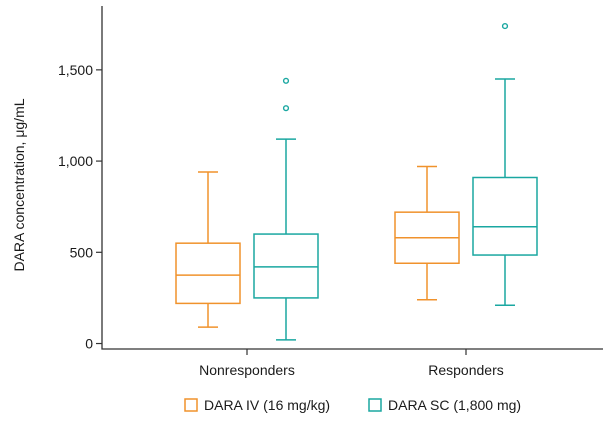  I want to click on legend: DARA IV (16 mg/kg) DARA SC (1,800 mg), so click(352, 405).